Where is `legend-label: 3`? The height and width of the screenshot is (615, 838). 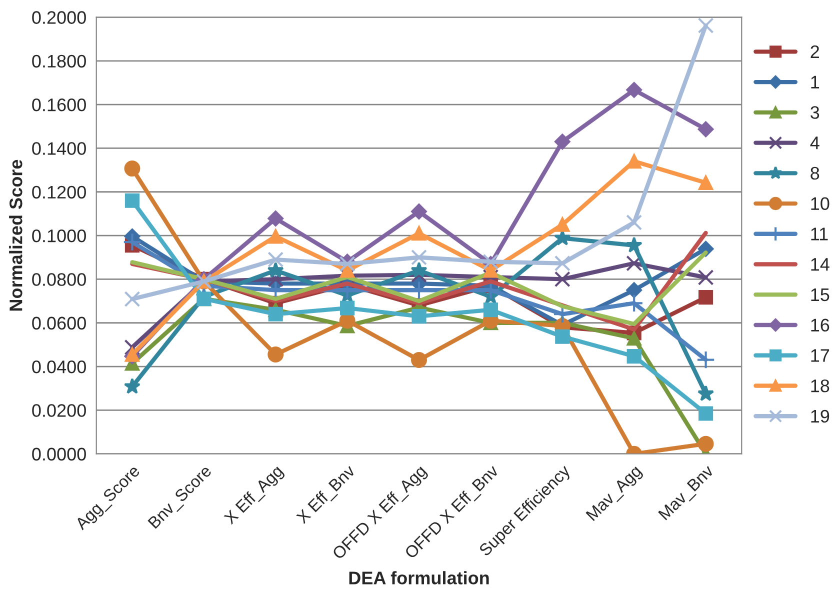
legend-label: 3 is located at coordinates (815, 112).